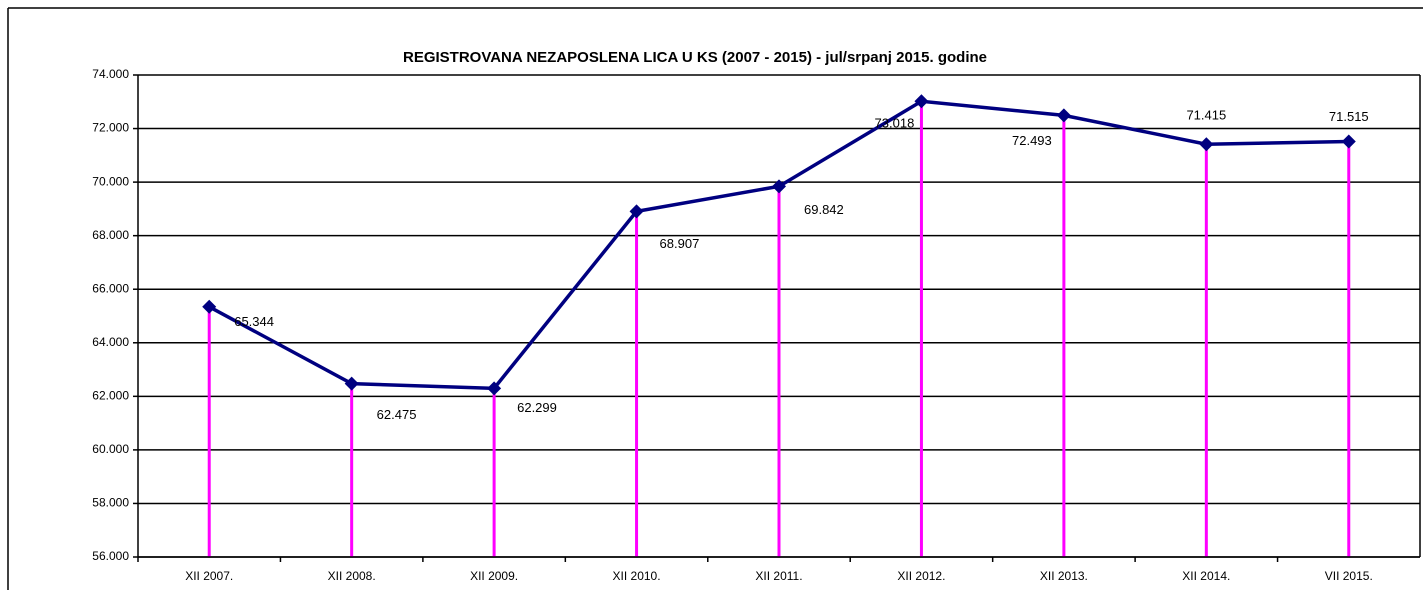 The height and width of the screenshot is (590, 1423). What do you see at coordinates (637, 576) in the screenshot?
I see `x-tick-label: XII 2010.` at bounding box center [637, 576].